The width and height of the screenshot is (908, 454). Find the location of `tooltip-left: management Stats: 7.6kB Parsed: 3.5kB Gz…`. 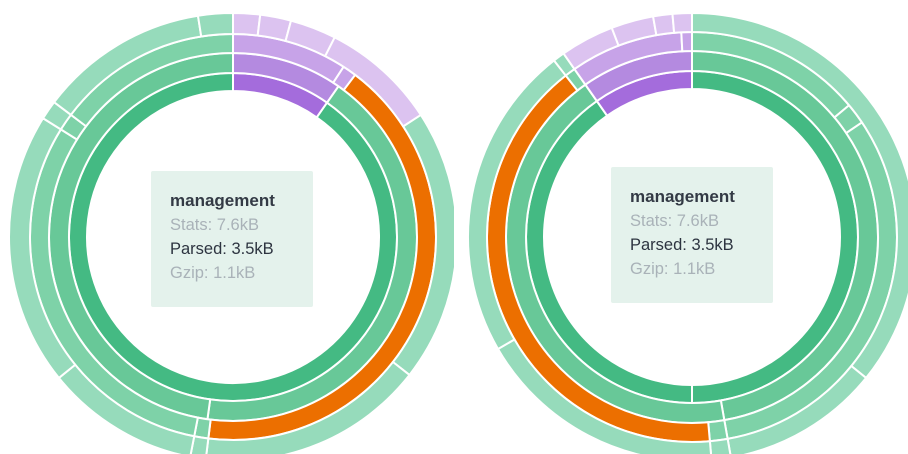

tooltip-left: management Stats: 7.6kB Parsed: 3.5kB Gz… is located at coordinates (232, 239).